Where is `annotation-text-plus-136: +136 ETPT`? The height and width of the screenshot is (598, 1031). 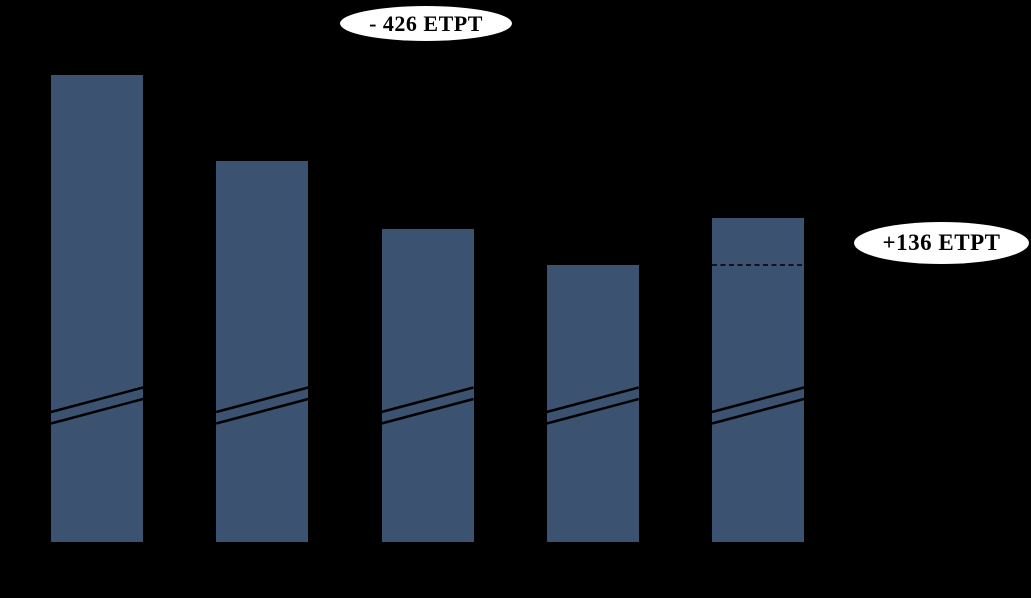 annotation-text-plus-136: +136 ETPT is located at coordinates (941, 242).